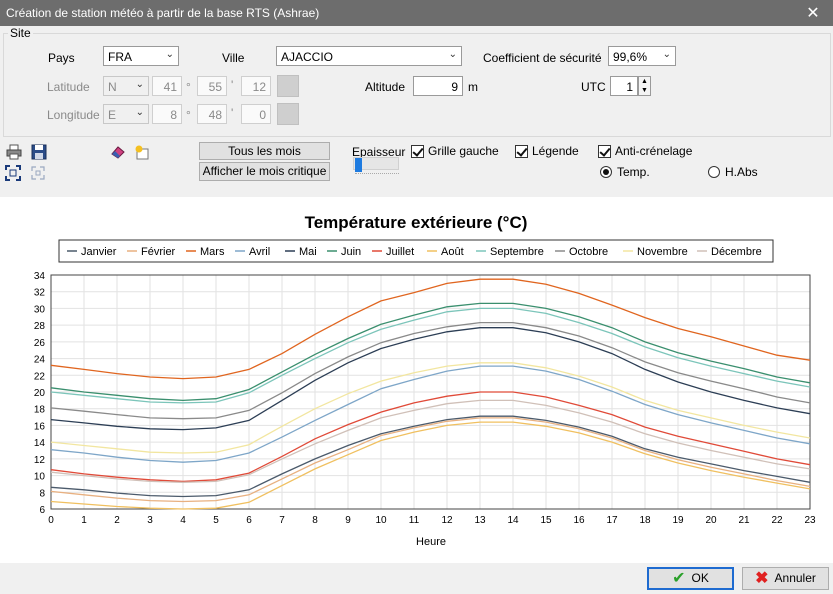 The image size is (833, 594). Describe the element at coordinates (547, 151) in the screenshot. I see `legende-checkbox: Légende` at that location.